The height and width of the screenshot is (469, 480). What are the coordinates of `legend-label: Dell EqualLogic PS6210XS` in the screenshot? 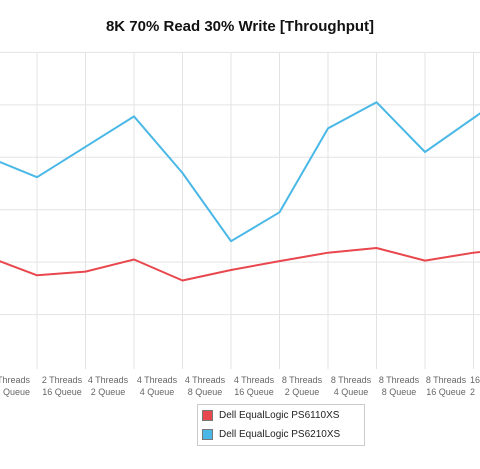 It's located at (280, 434).